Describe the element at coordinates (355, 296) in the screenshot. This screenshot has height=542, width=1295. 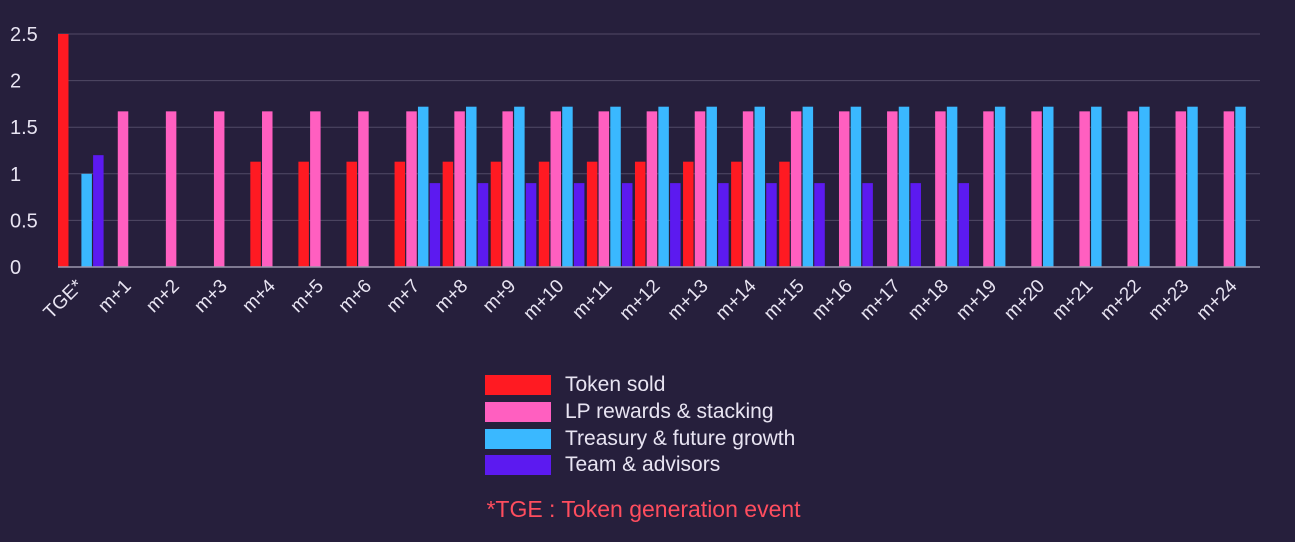
I see `x-tick-label: m+6` at that location.